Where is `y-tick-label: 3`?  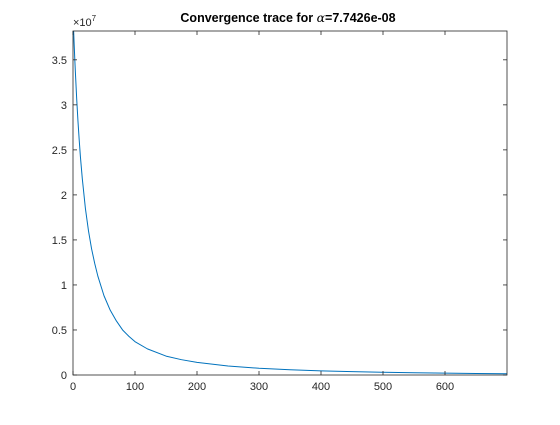 y-tick-label: 3 is located at coordinates (64, 106).